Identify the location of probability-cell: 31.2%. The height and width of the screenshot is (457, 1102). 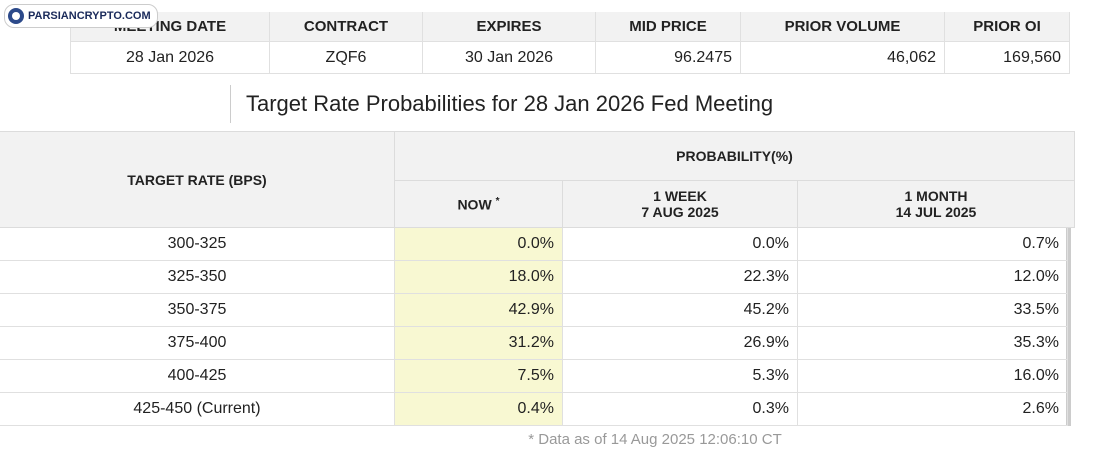
(479, 343).